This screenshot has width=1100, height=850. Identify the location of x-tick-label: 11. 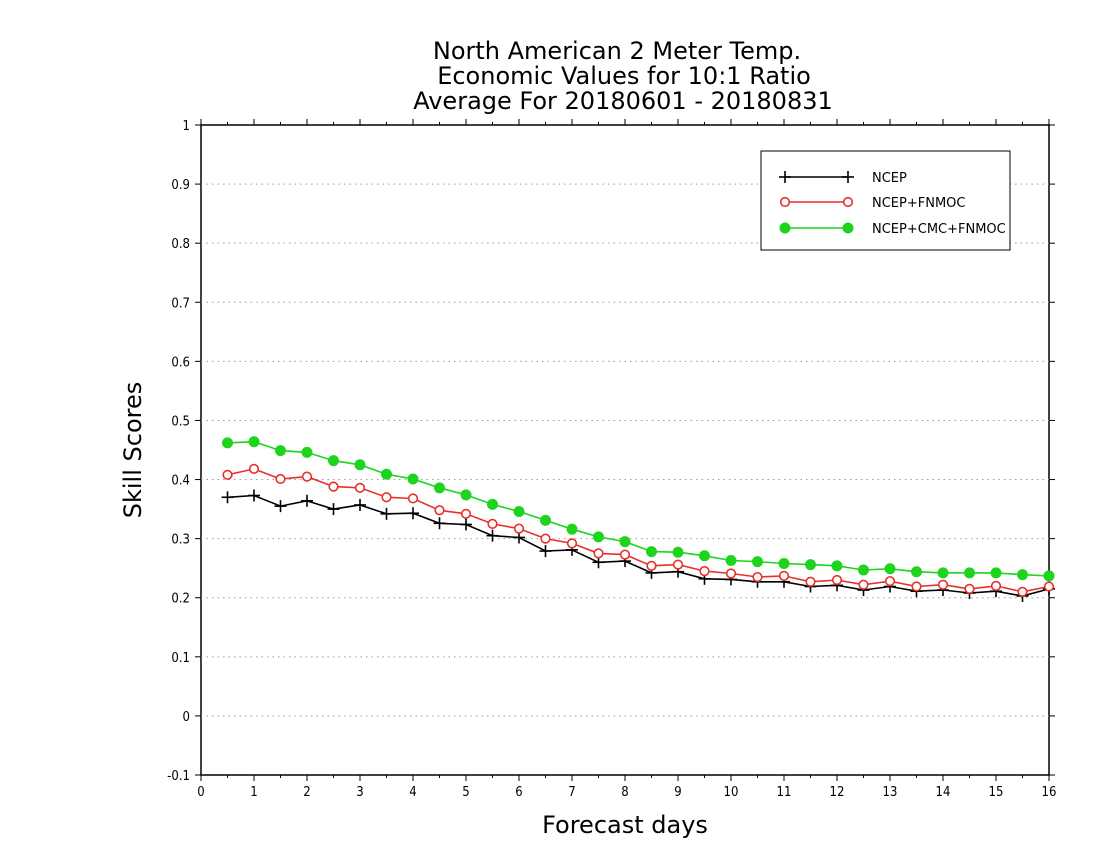
(784, 792).